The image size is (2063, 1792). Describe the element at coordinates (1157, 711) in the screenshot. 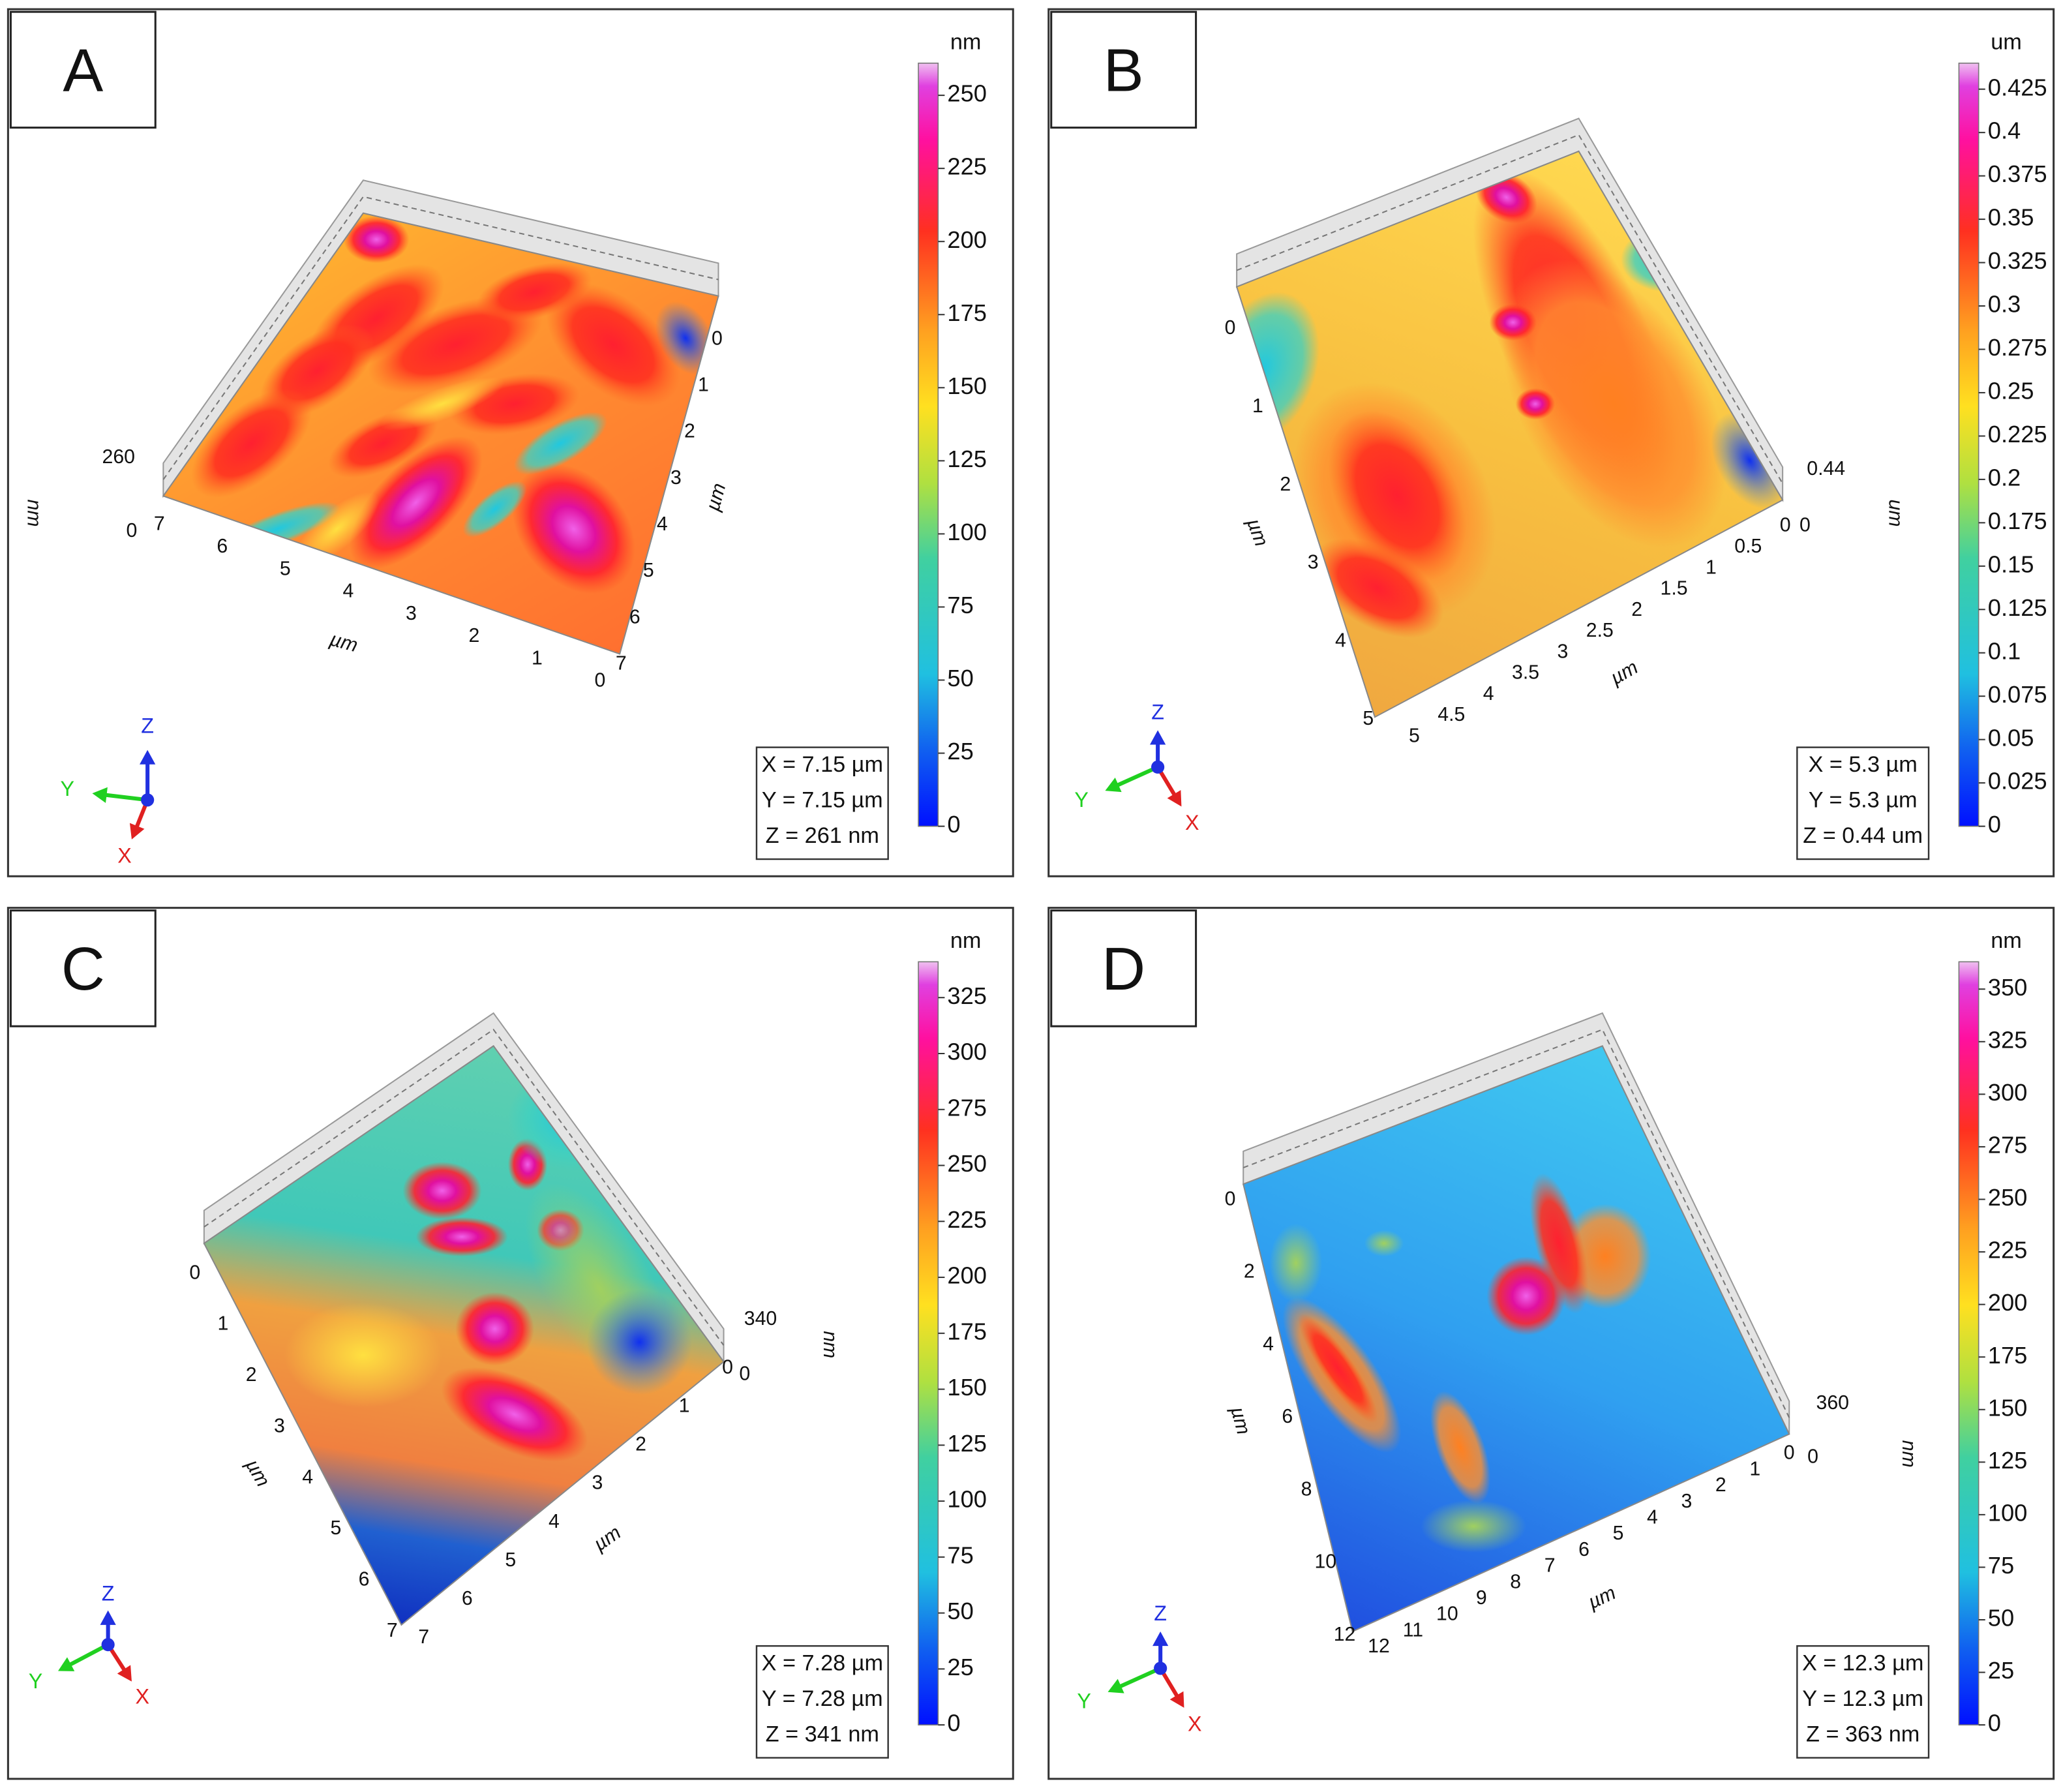

I see `indicator-label: Z` at that location.